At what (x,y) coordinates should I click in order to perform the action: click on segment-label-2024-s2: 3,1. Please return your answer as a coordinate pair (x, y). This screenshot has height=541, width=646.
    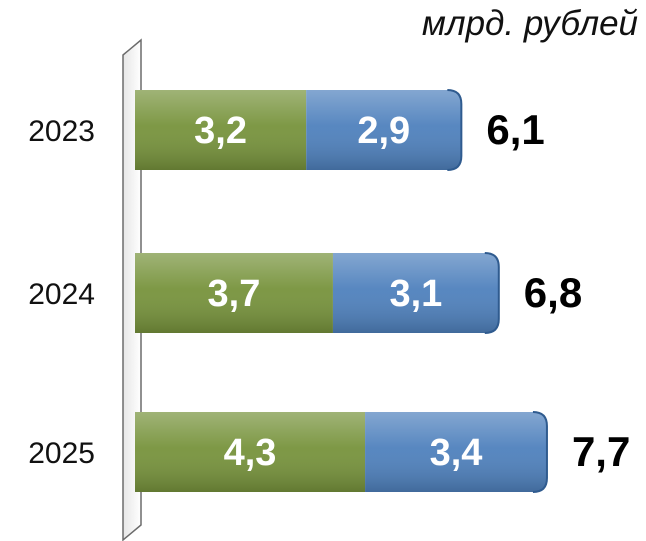
    Looking at the image, I should click on (415, 294).